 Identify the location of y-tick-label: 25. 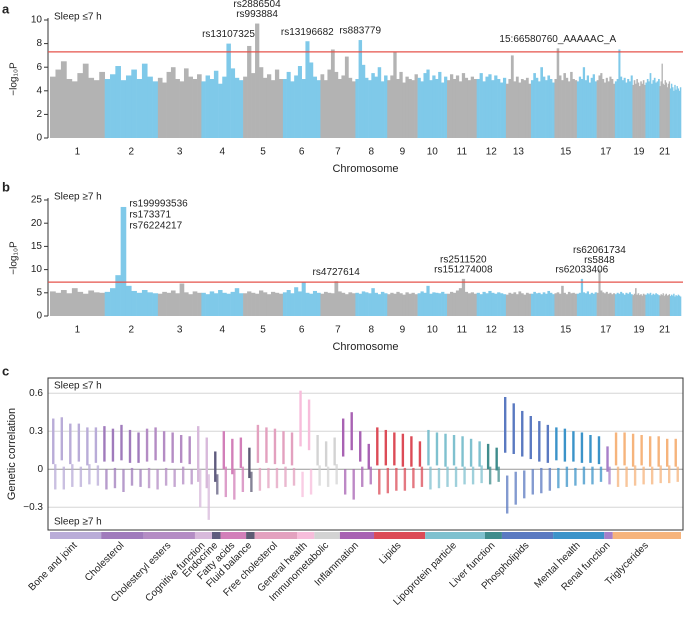
(37, 200).